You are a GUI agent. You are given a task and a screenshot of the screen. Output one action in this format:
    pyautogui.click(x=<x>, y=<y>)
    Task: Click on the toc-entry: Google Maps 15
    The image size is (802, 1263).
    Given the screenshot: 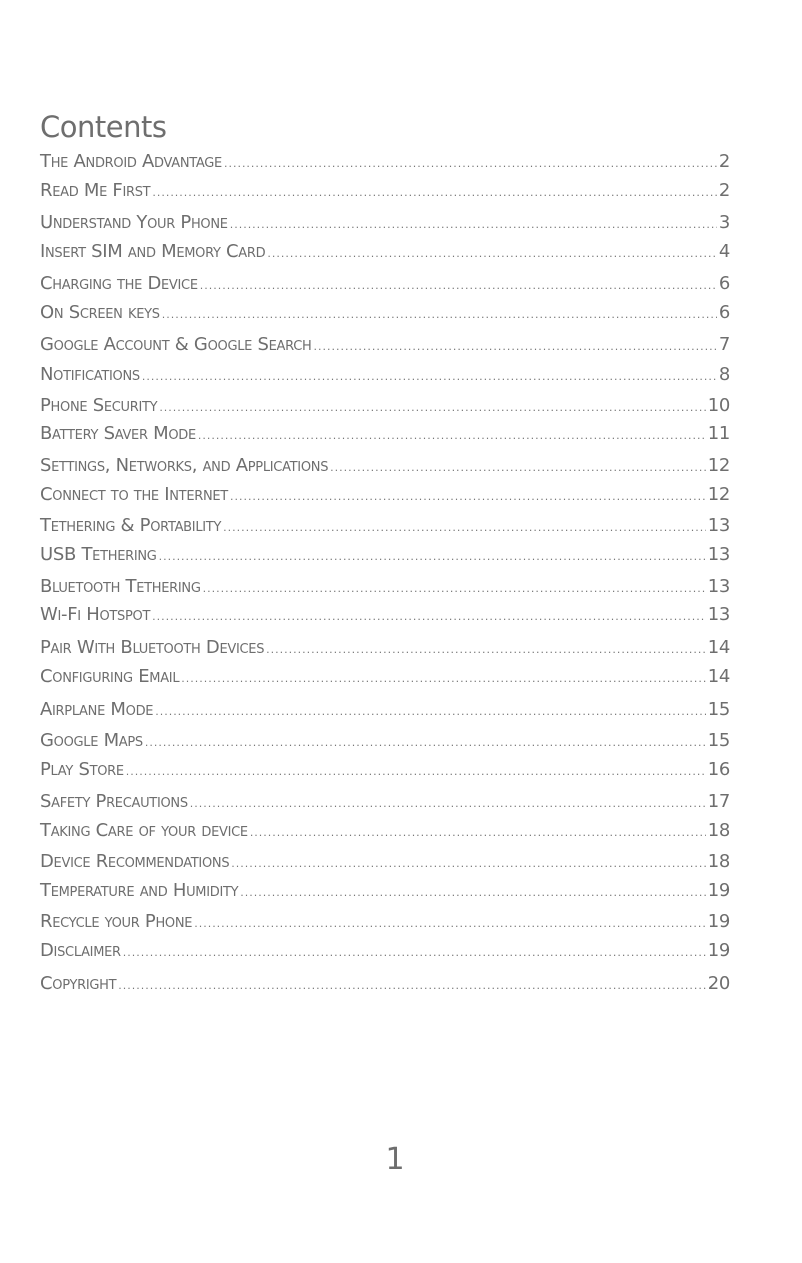 What is the action you would take?
    pyautogui.click(x=385, y=741)
    